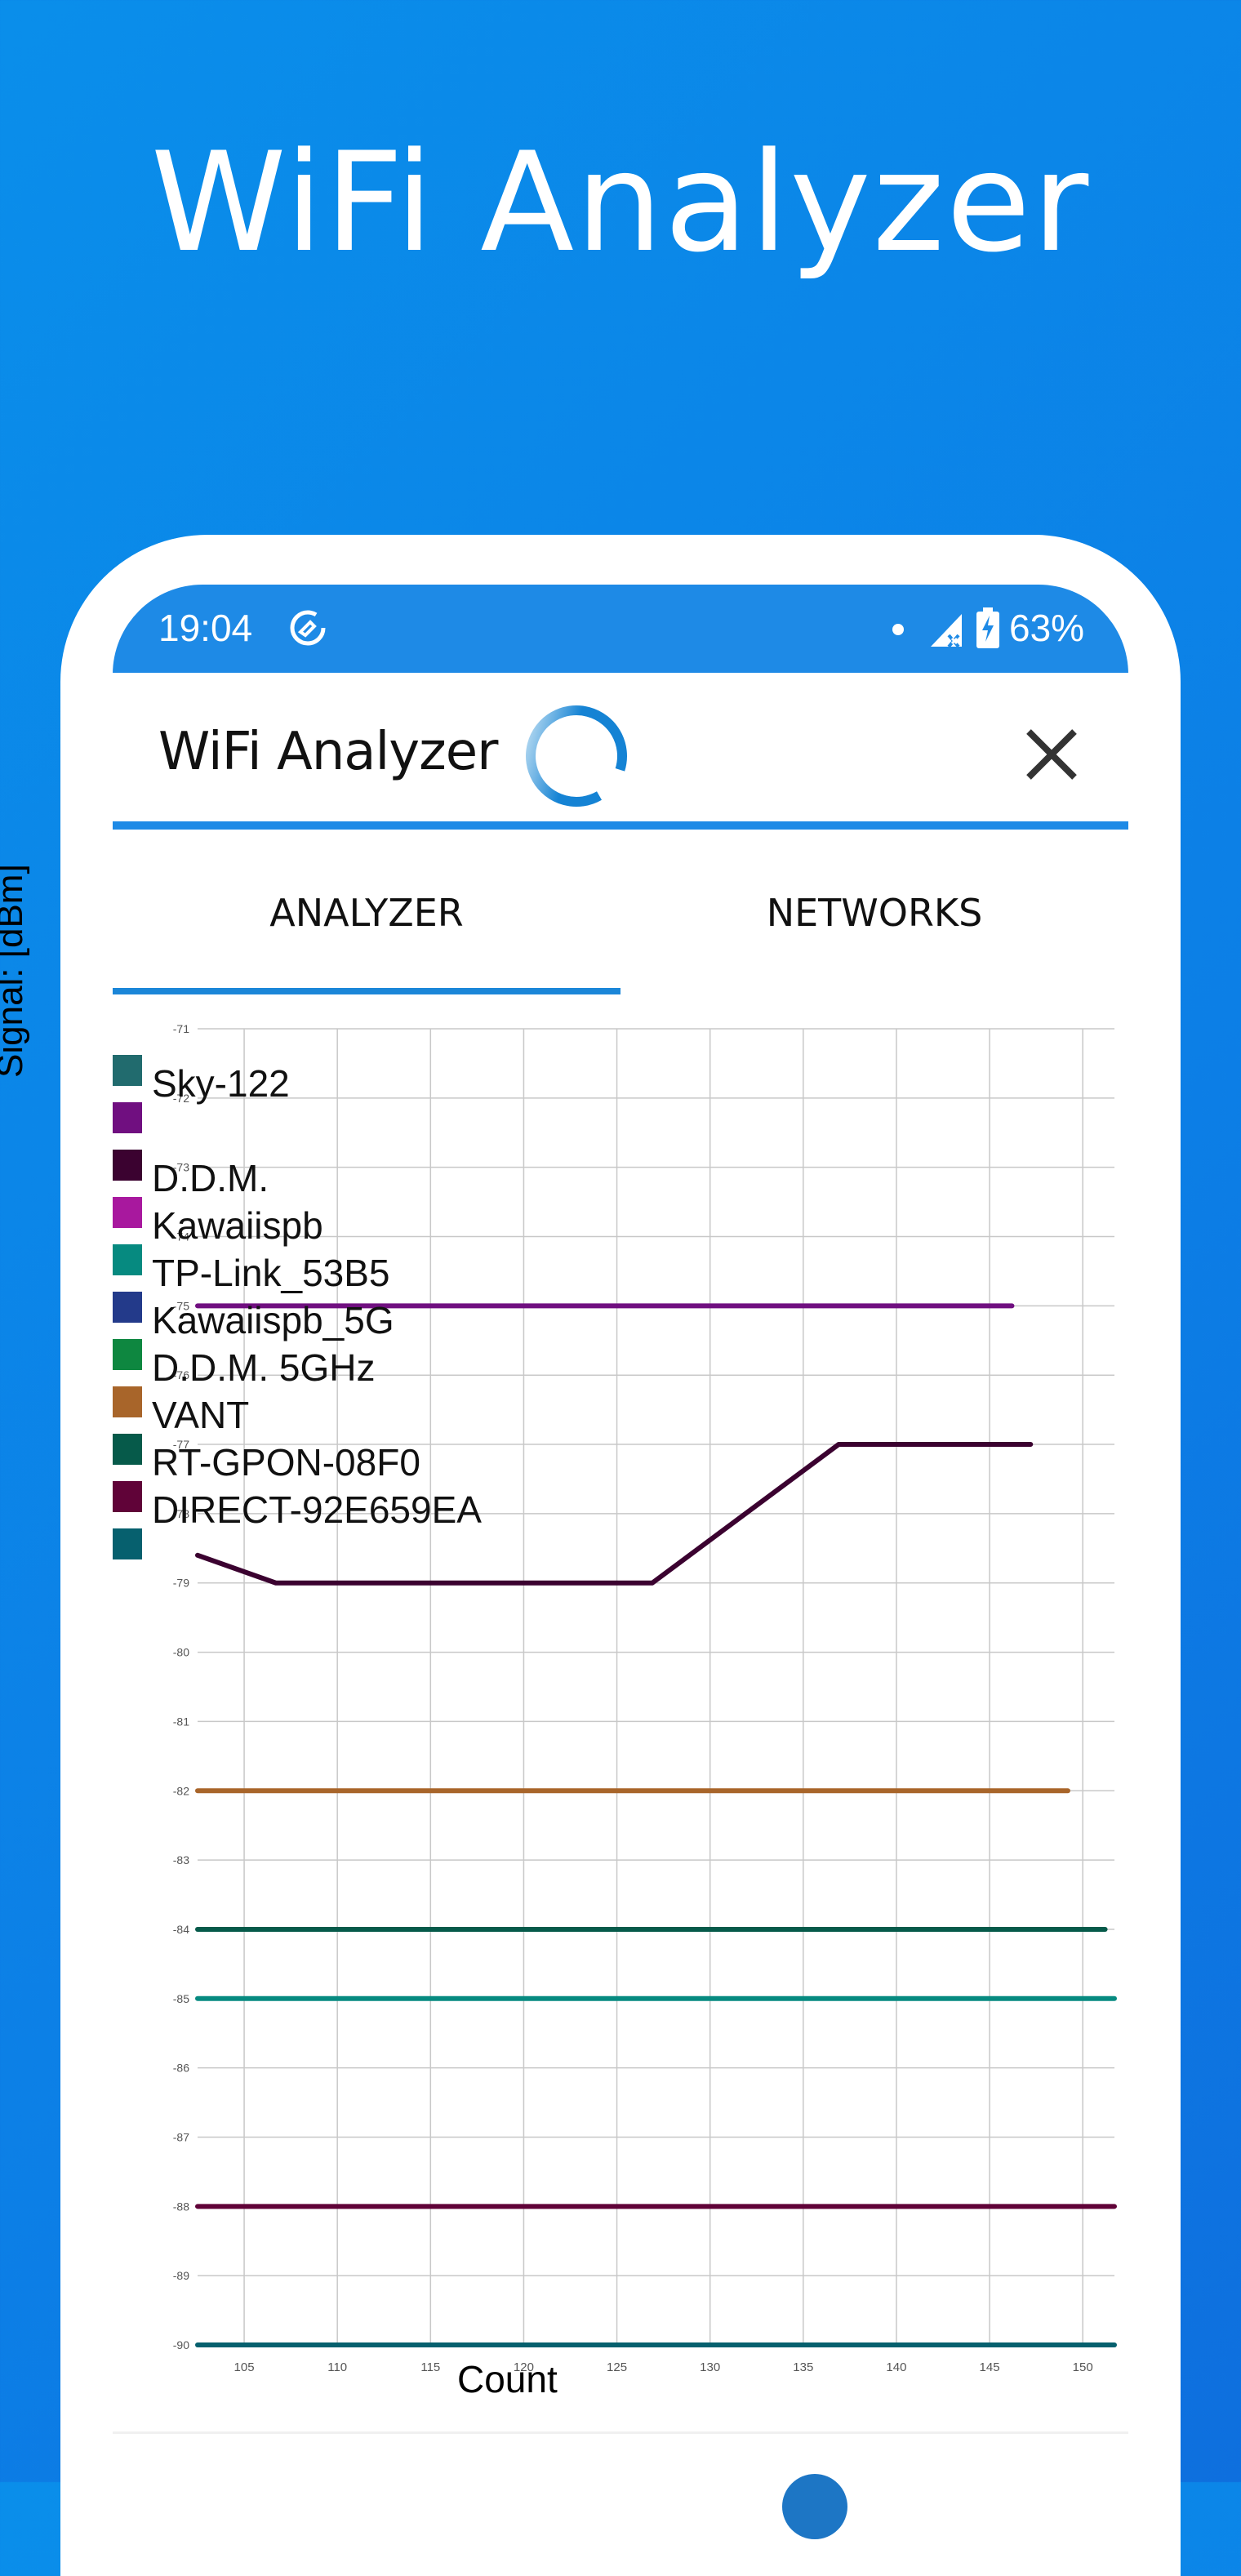 Image resolution: width=1241 pixels, height=2576 pixels. Describe the element at coordinates (366, 913) in the screenshot. I see `tab-analyzer: ANALYZER` at that location.